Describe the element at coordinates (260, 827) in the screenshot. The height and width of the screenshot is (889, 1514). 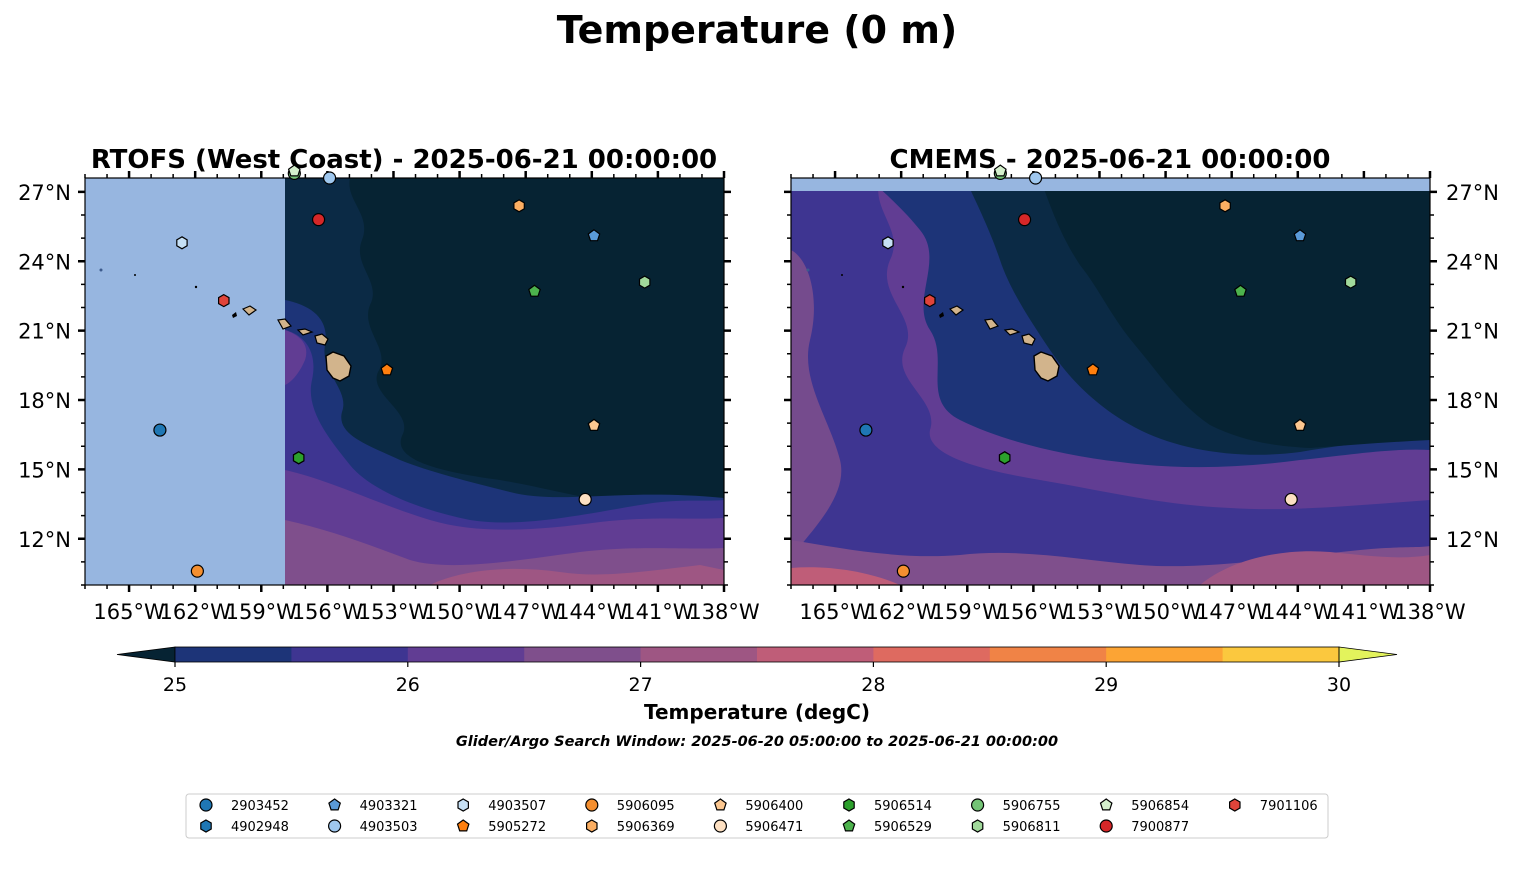
I see `legend-label: 4902948` at that location.